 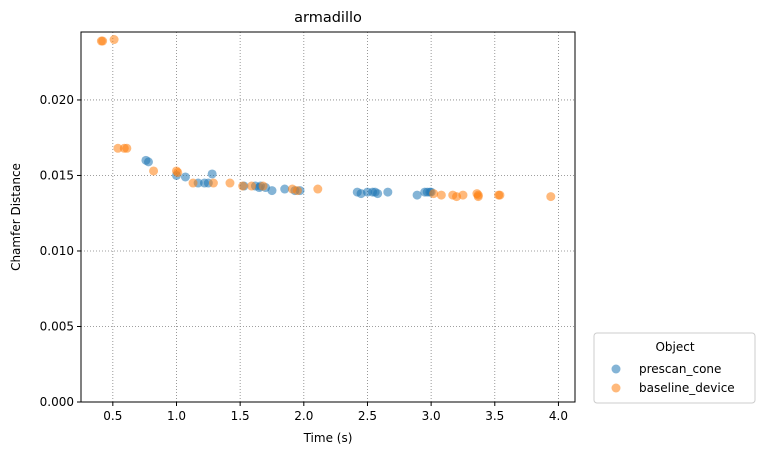 I want to click on y-tick-label: 0.000, so click(x=57, y=402).